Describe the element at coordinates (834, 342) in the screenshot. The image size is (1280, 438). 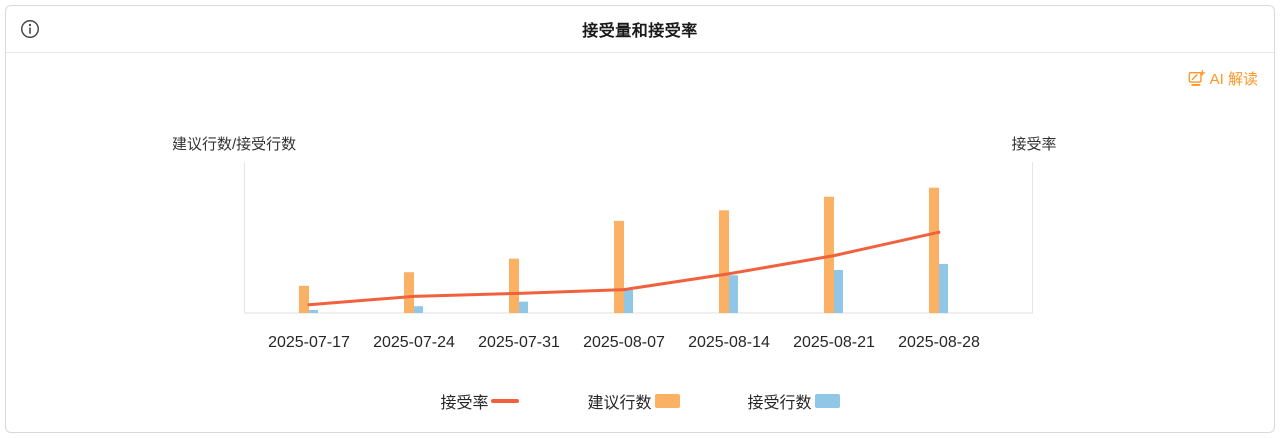
I see `x-axis-label: 2025-08-21` at that location.